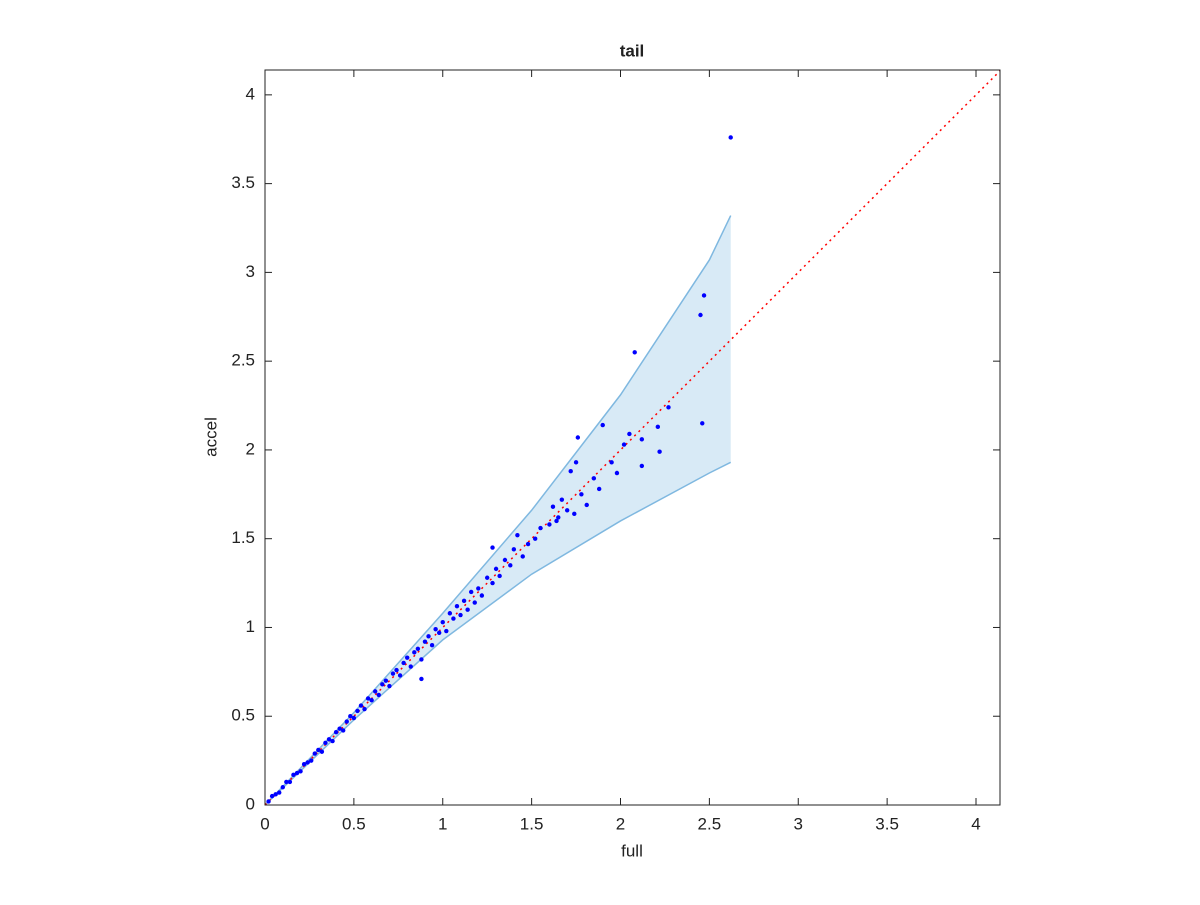 This screenshot has width=1200, height=905. I want to click on x-tick-label: 2.5, so click(710, 823).